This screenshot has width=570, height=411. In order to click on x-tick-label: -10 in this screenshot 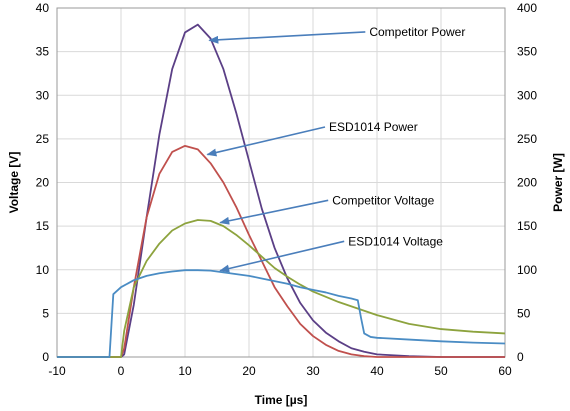, I will do `click(57, 371)`.